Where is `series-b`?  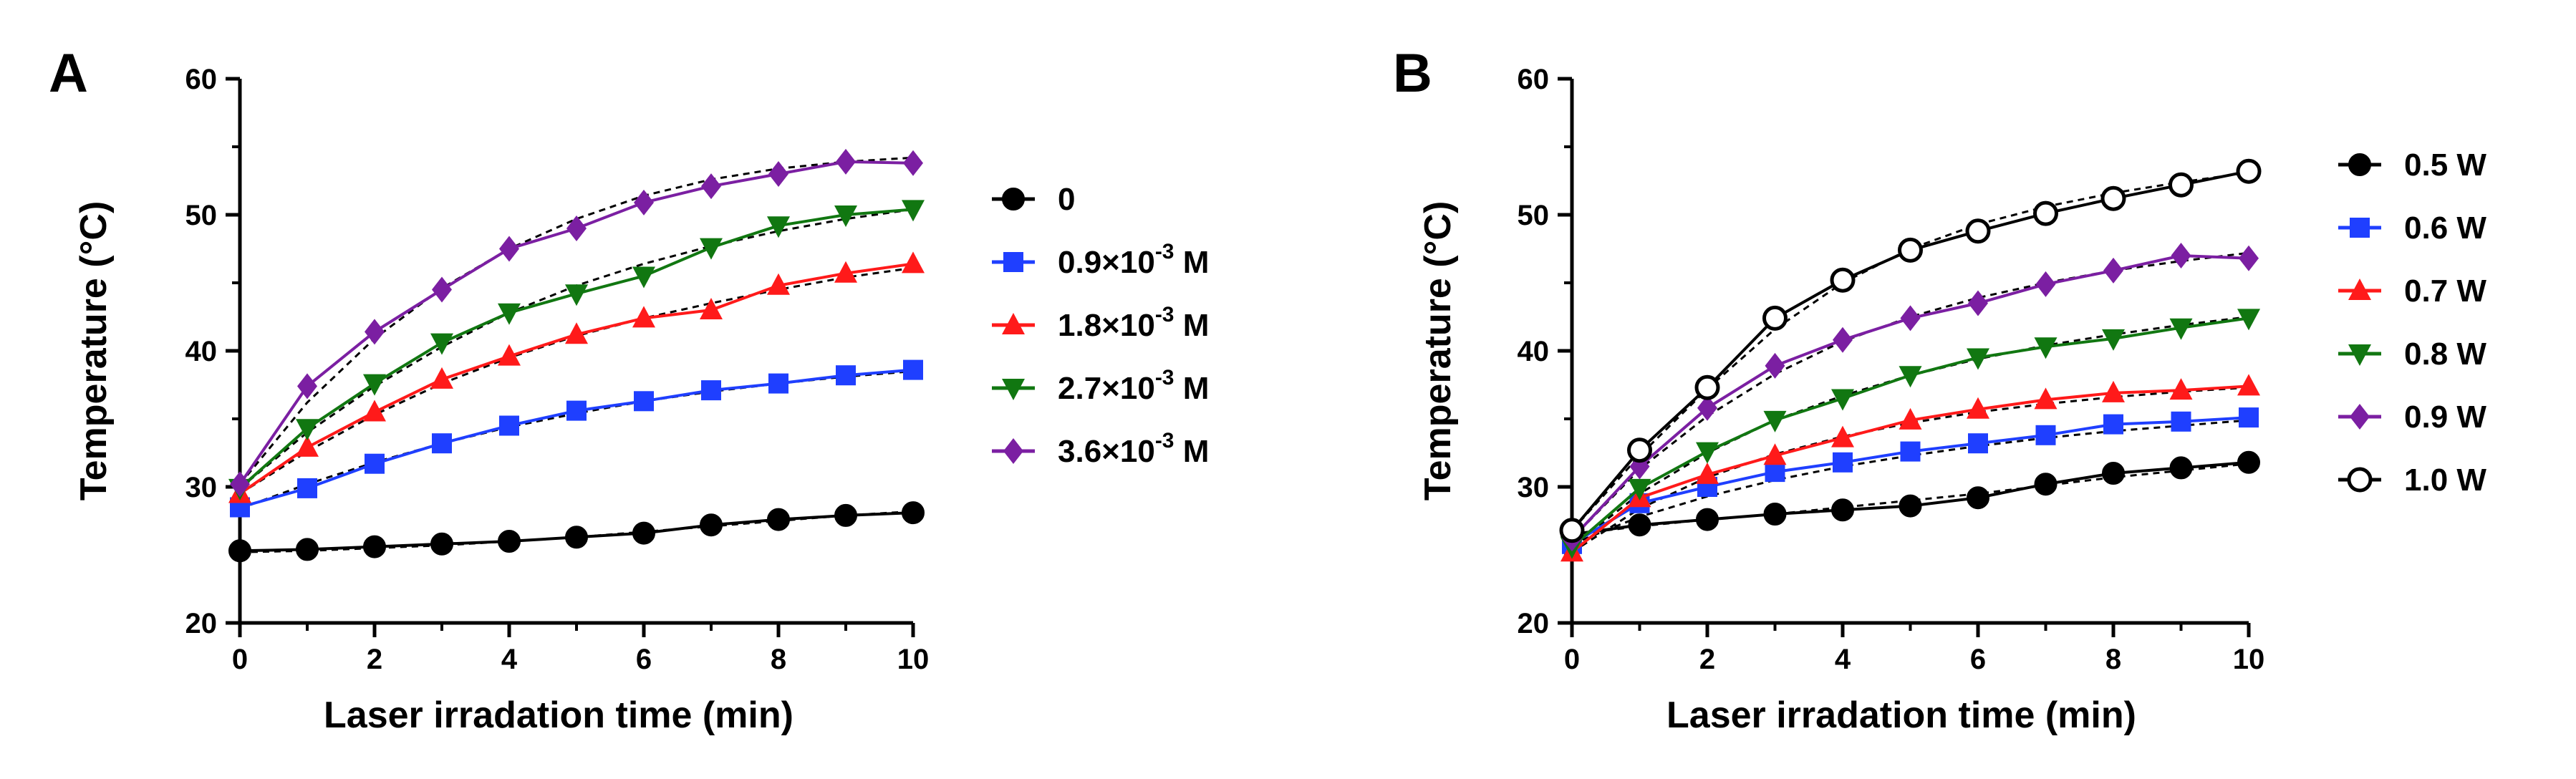
series-b is located at coordinates (1910, 360).